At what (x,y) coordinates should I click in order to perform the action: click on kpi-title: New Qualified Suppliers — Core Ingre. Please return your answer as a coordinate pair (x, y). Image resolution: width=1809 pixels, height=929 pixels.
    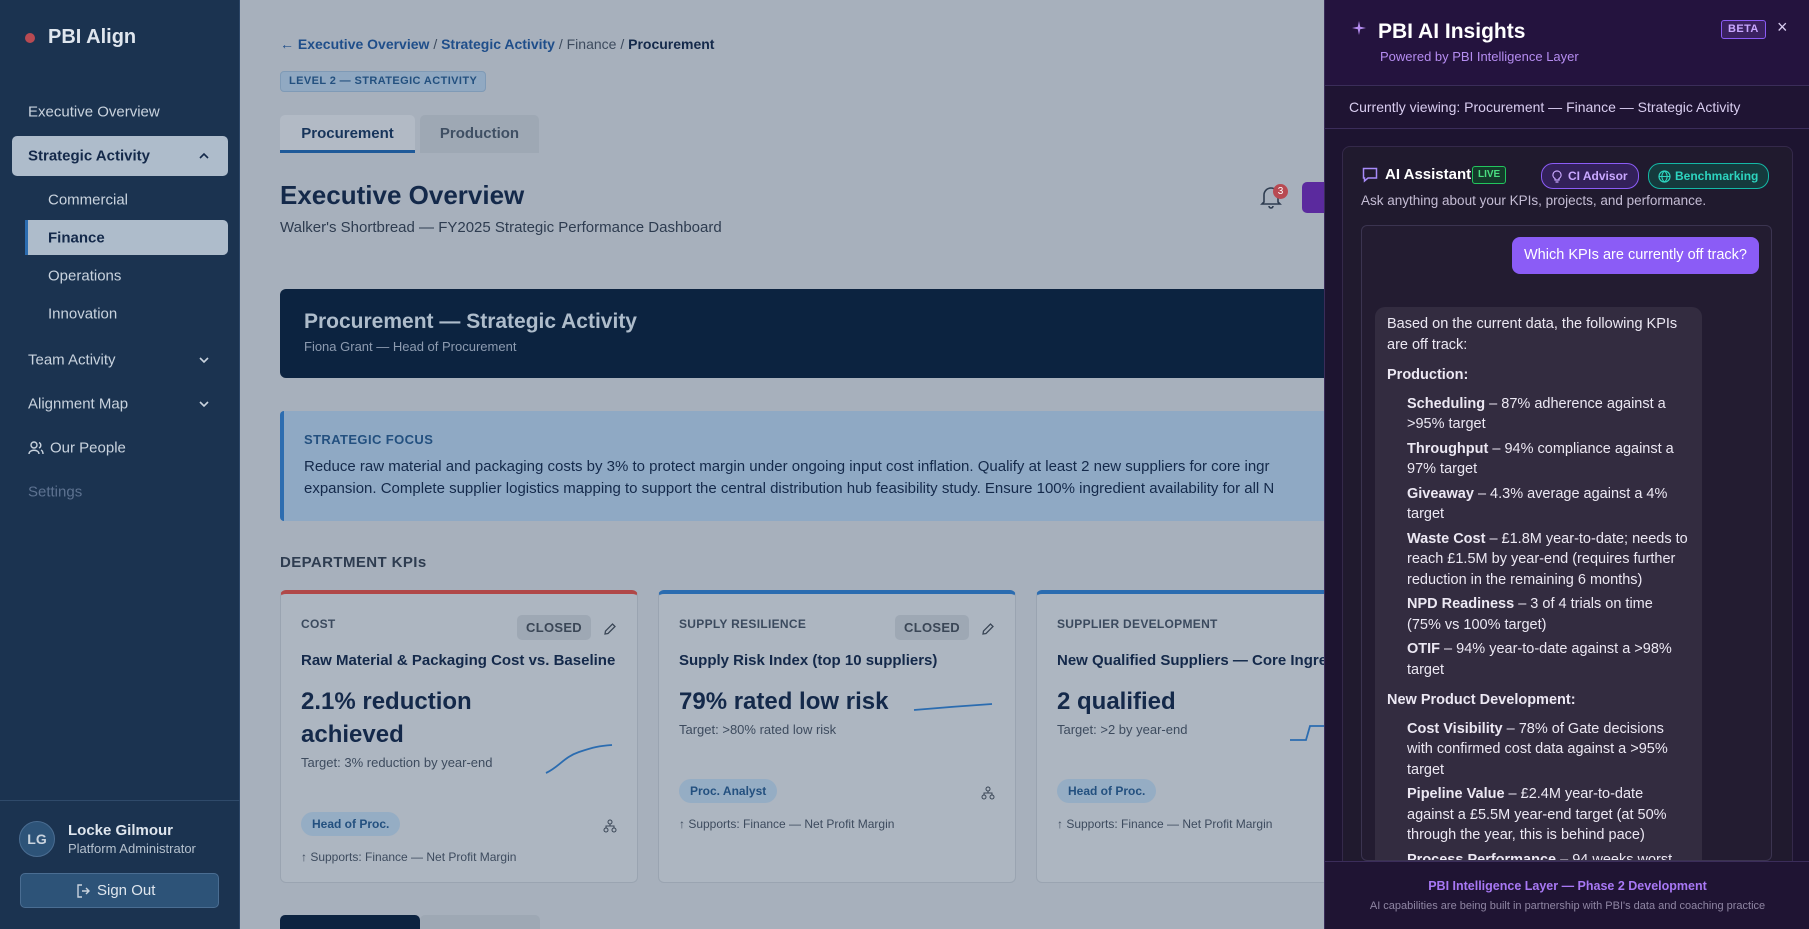
    Looking at the image, I should click on (1192, 660).